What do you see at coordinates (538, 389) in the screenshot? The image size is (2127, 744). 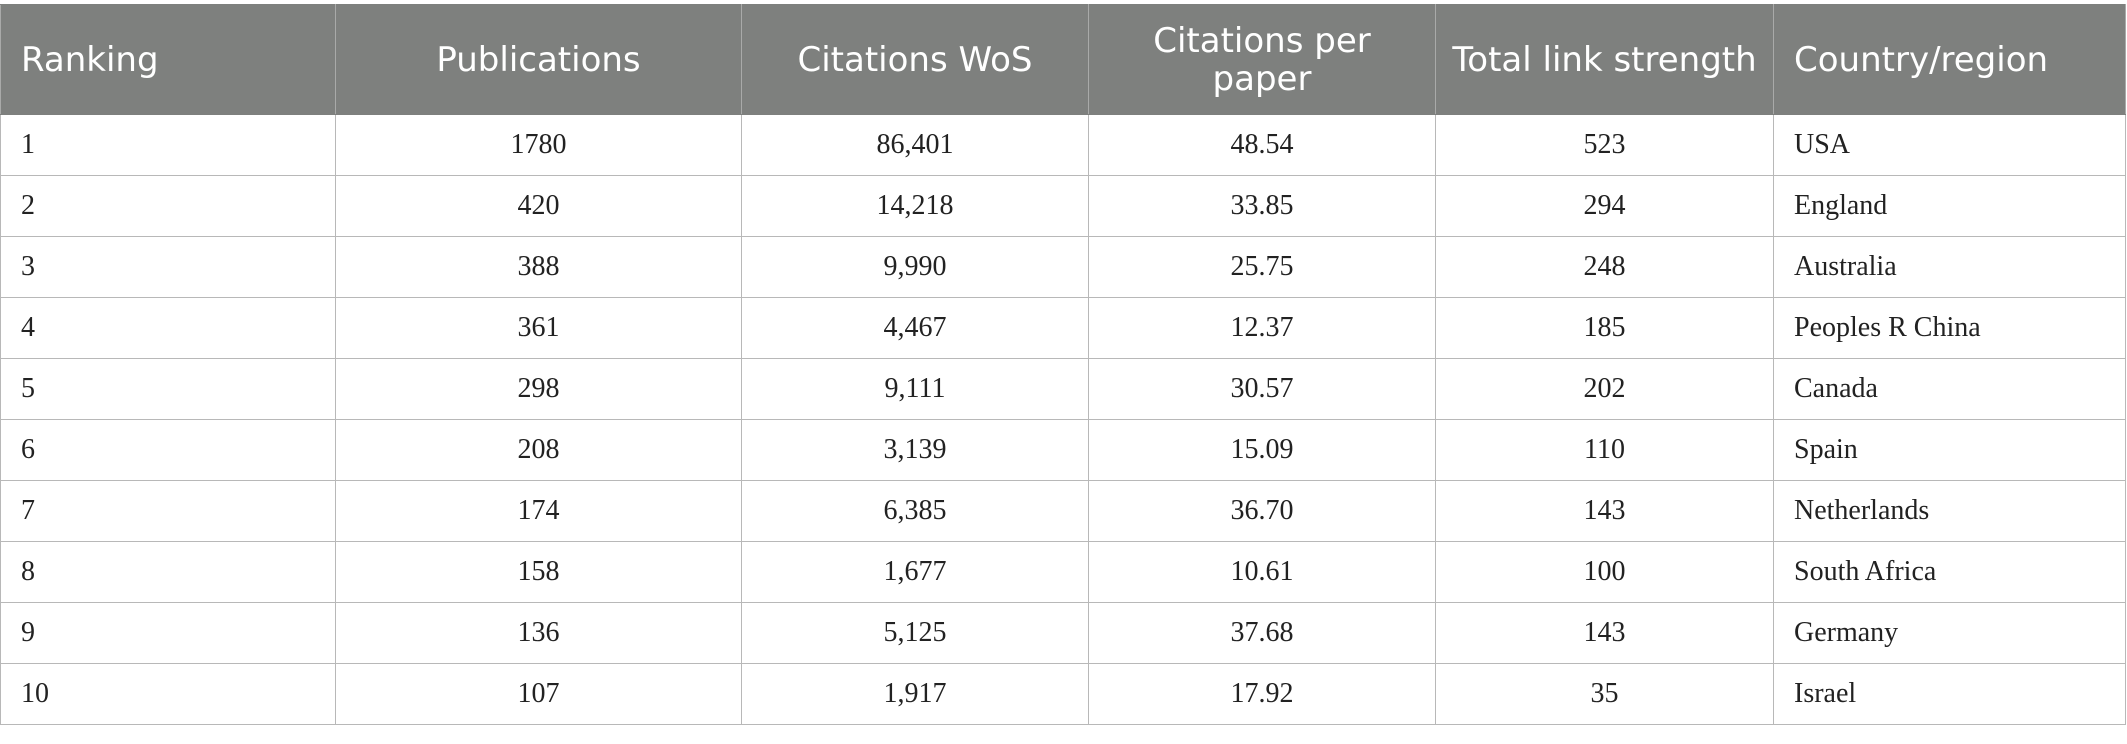 I see `cell-publications: 298` at bounding box center [538, 389].